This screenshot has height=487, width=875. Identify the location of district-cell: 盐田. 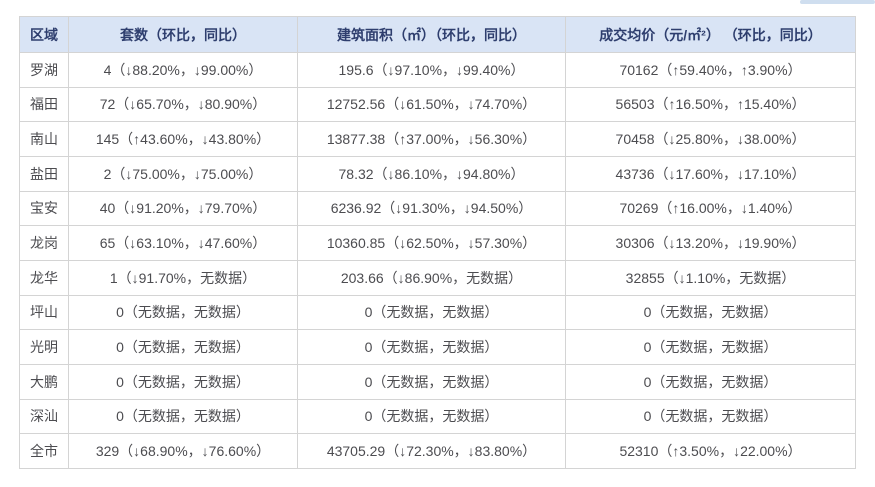
(44, 173).